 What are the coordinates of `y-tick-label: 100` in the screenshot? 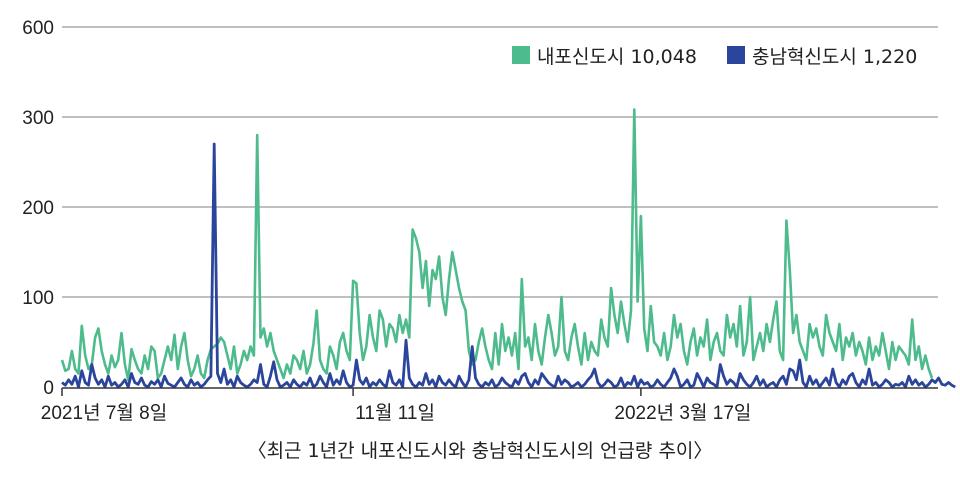 It's located at (38, 298).